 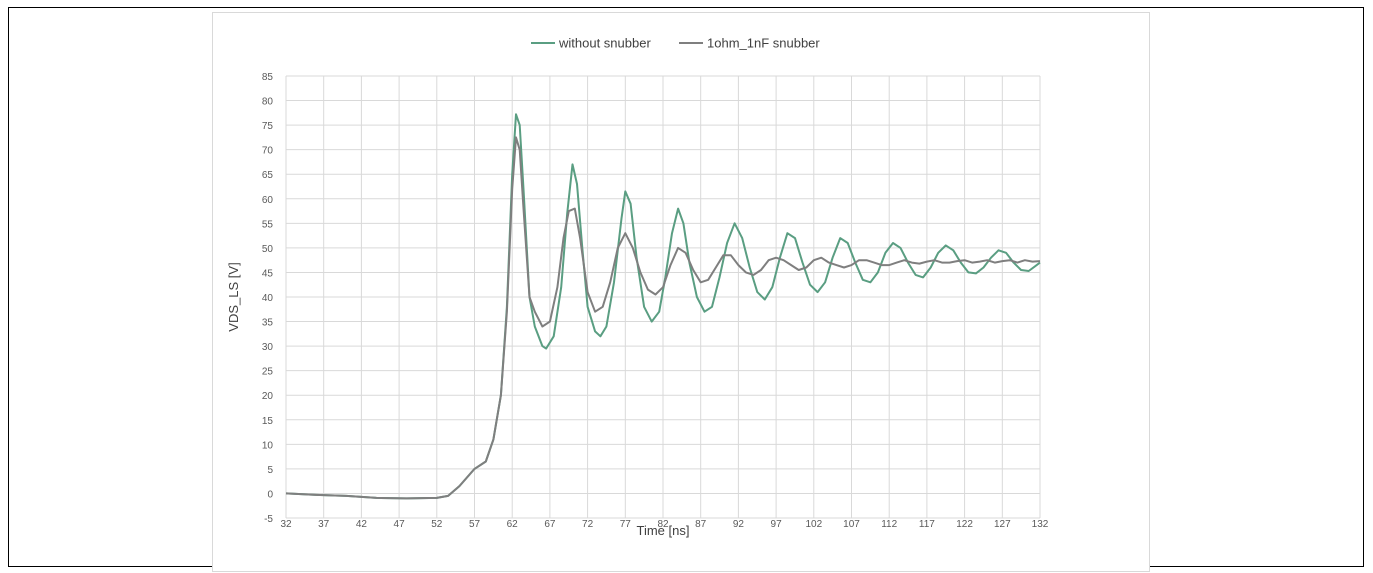 I want to click on y-tick-label: 40, so click(x=268, y=298).